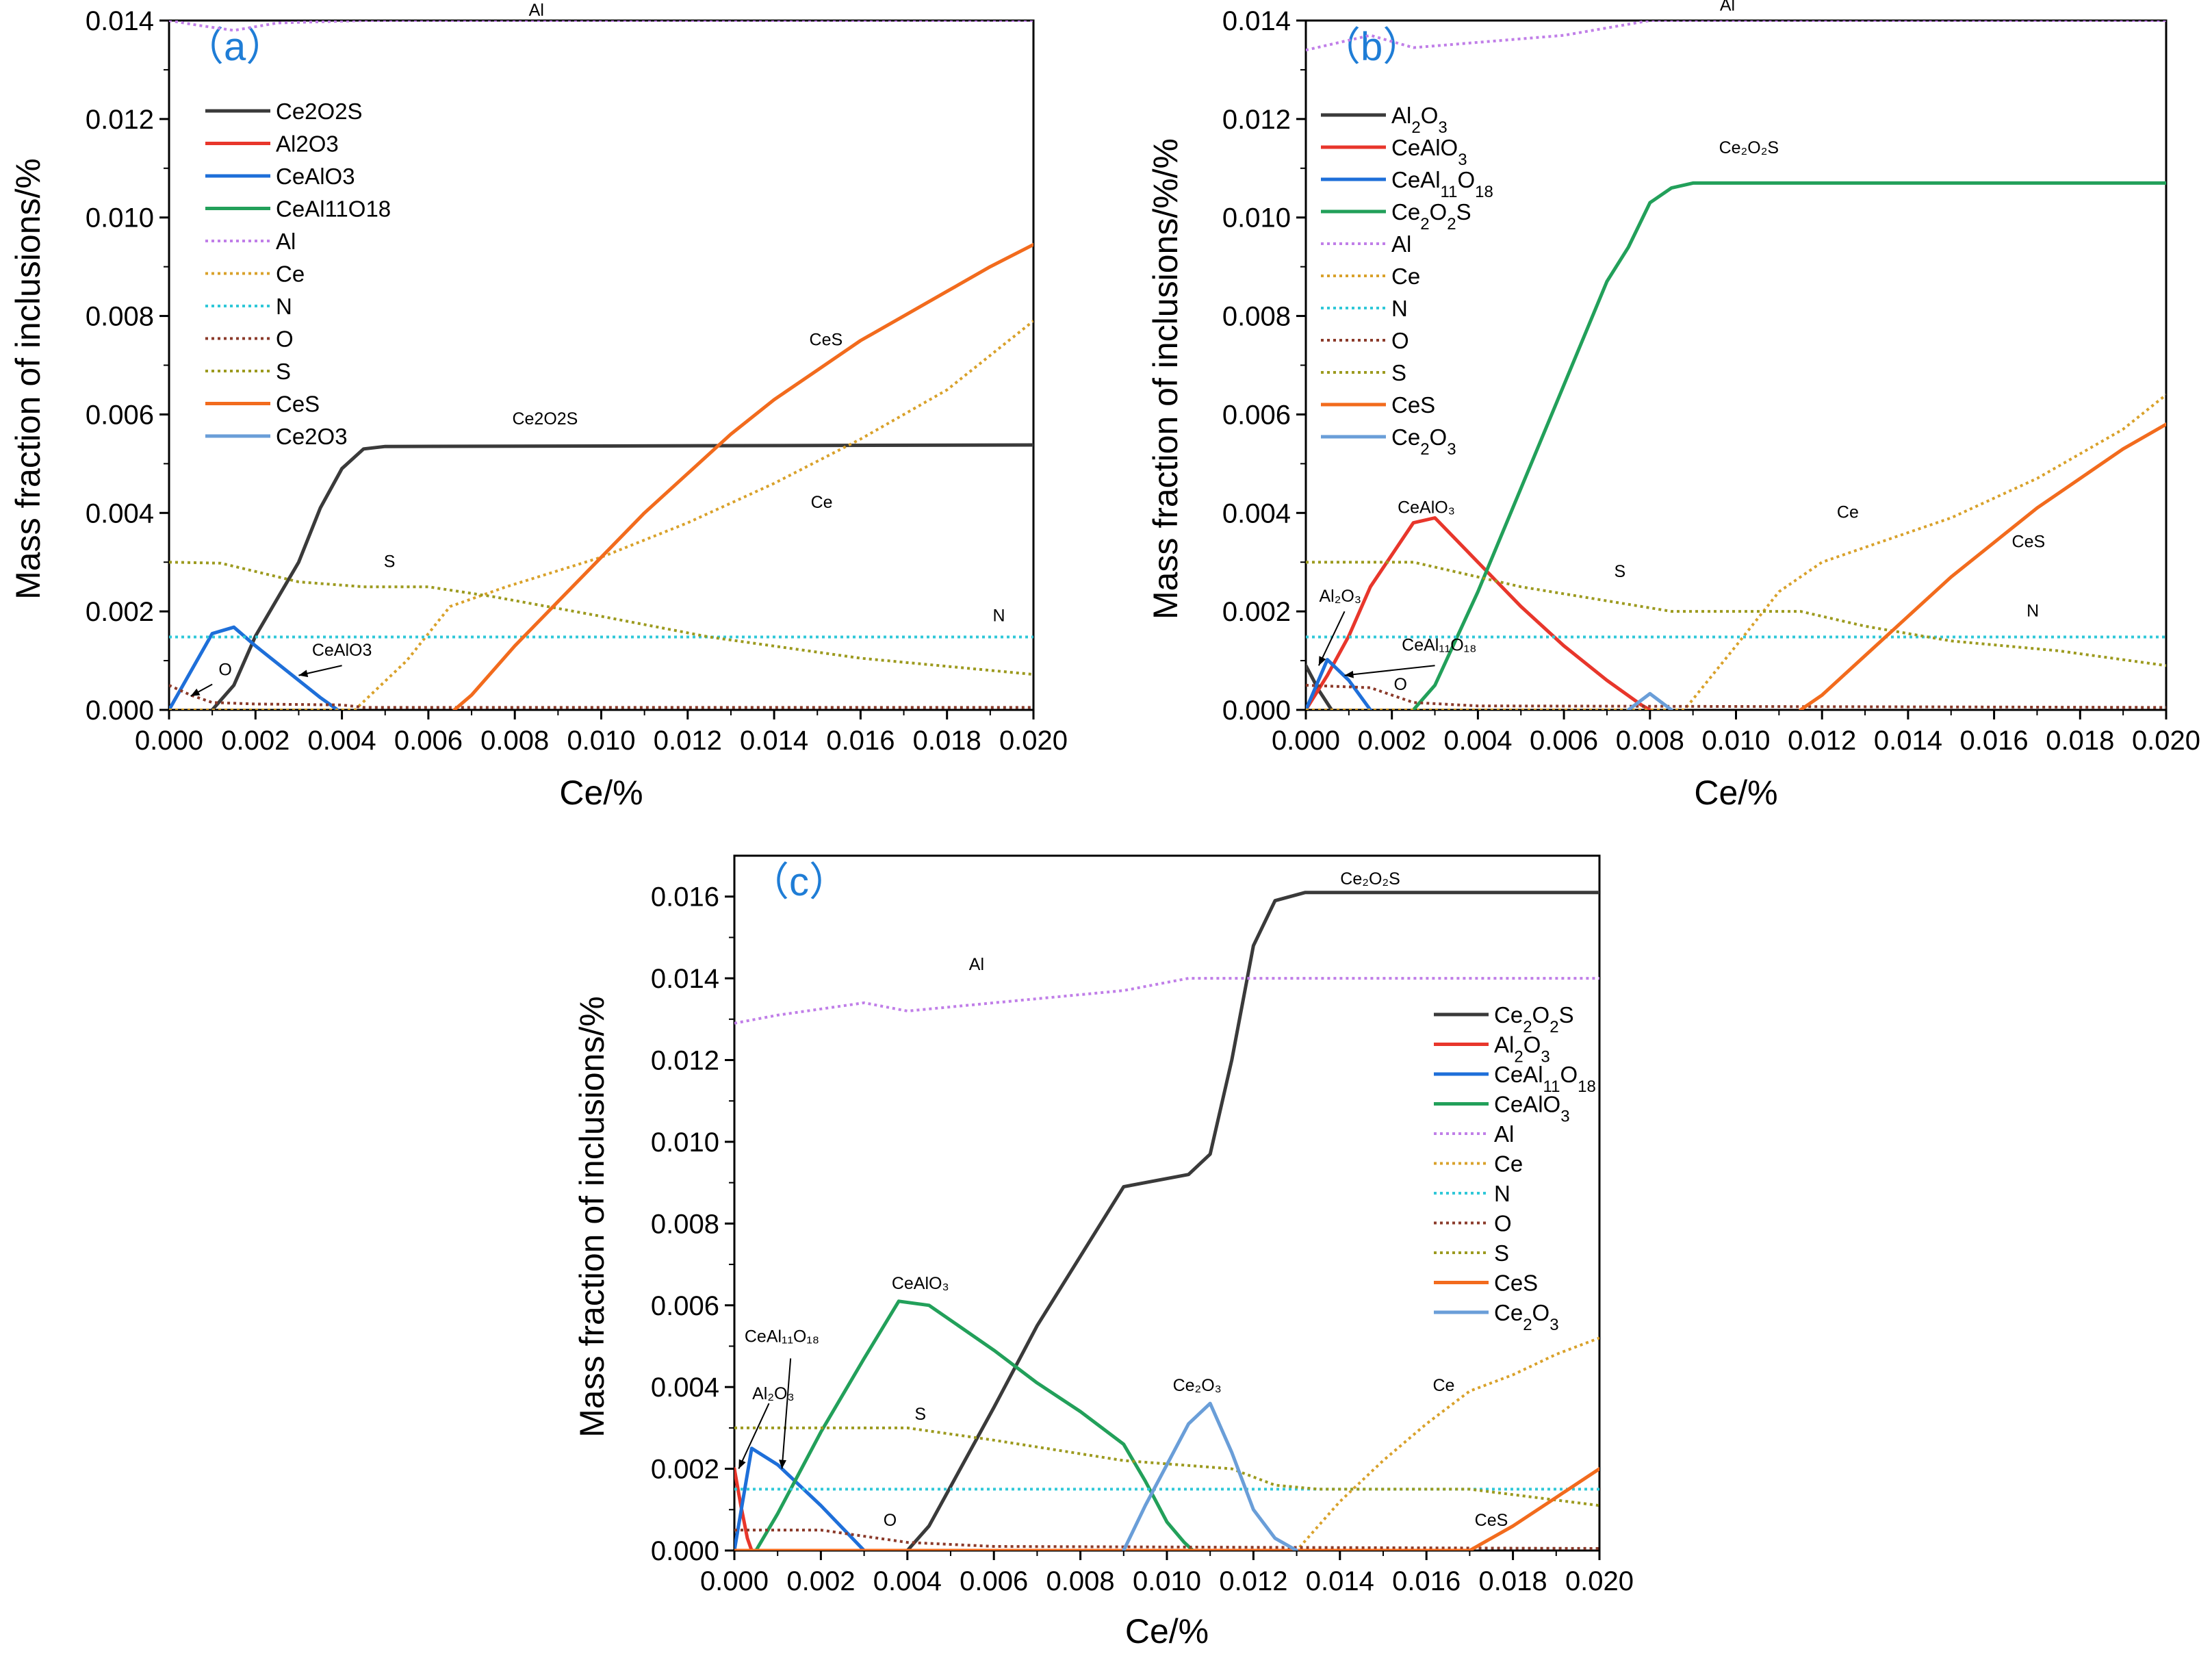  Describe the element at coordinates (920, 1414) in the screenshot. I see `annotation-label: S` at that location.